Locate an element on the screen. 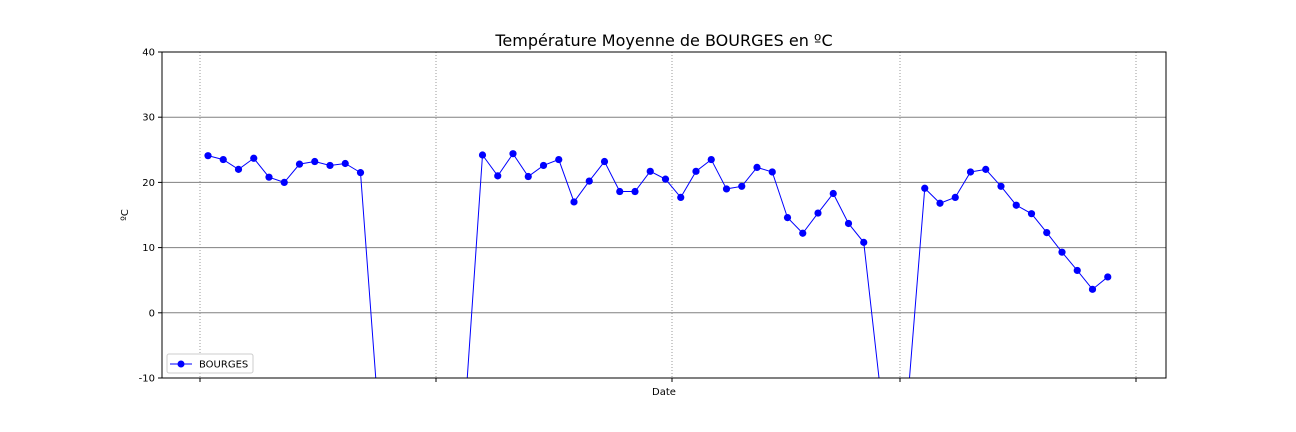 This screenshot has height=432, width=1296. legend-box is located at coordinates (210, 363).